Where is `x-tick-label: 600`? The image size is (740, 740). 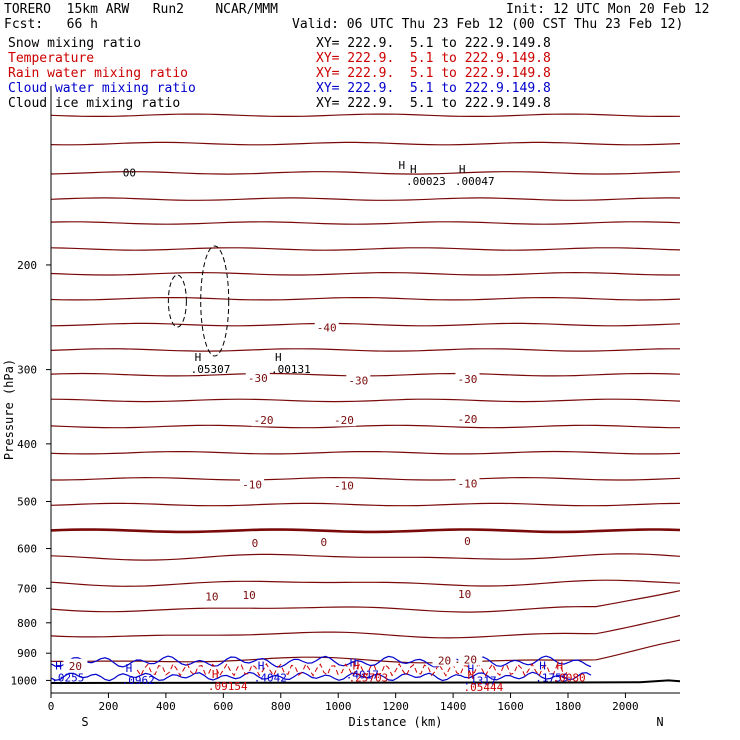
x-tick-label: 600 is located at coordinates (223, 706).